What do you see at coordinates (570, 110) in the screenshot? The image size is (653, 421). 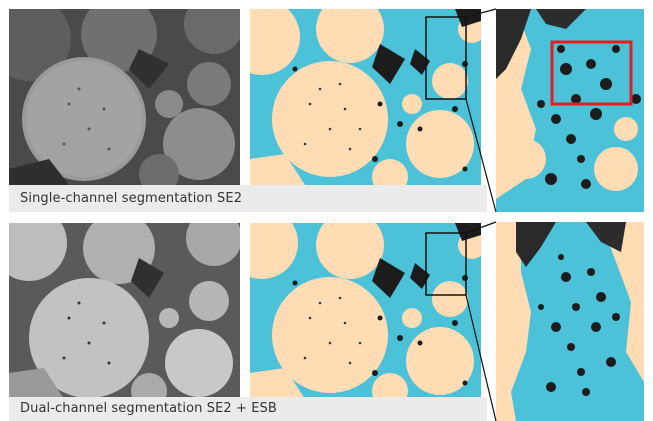 I see `row1-zoomed-detail-image` at bounding box center [570, 110].